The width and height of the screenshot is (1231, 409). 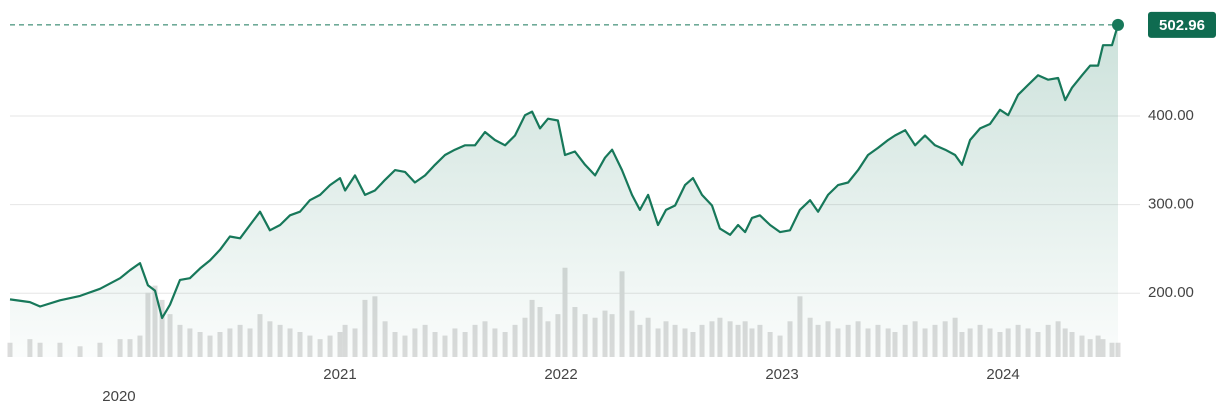 What do you see at coordinates (339, 374) in the screenshot?
I see `x-tick-label: 2021` at bounding box center [339, 374].